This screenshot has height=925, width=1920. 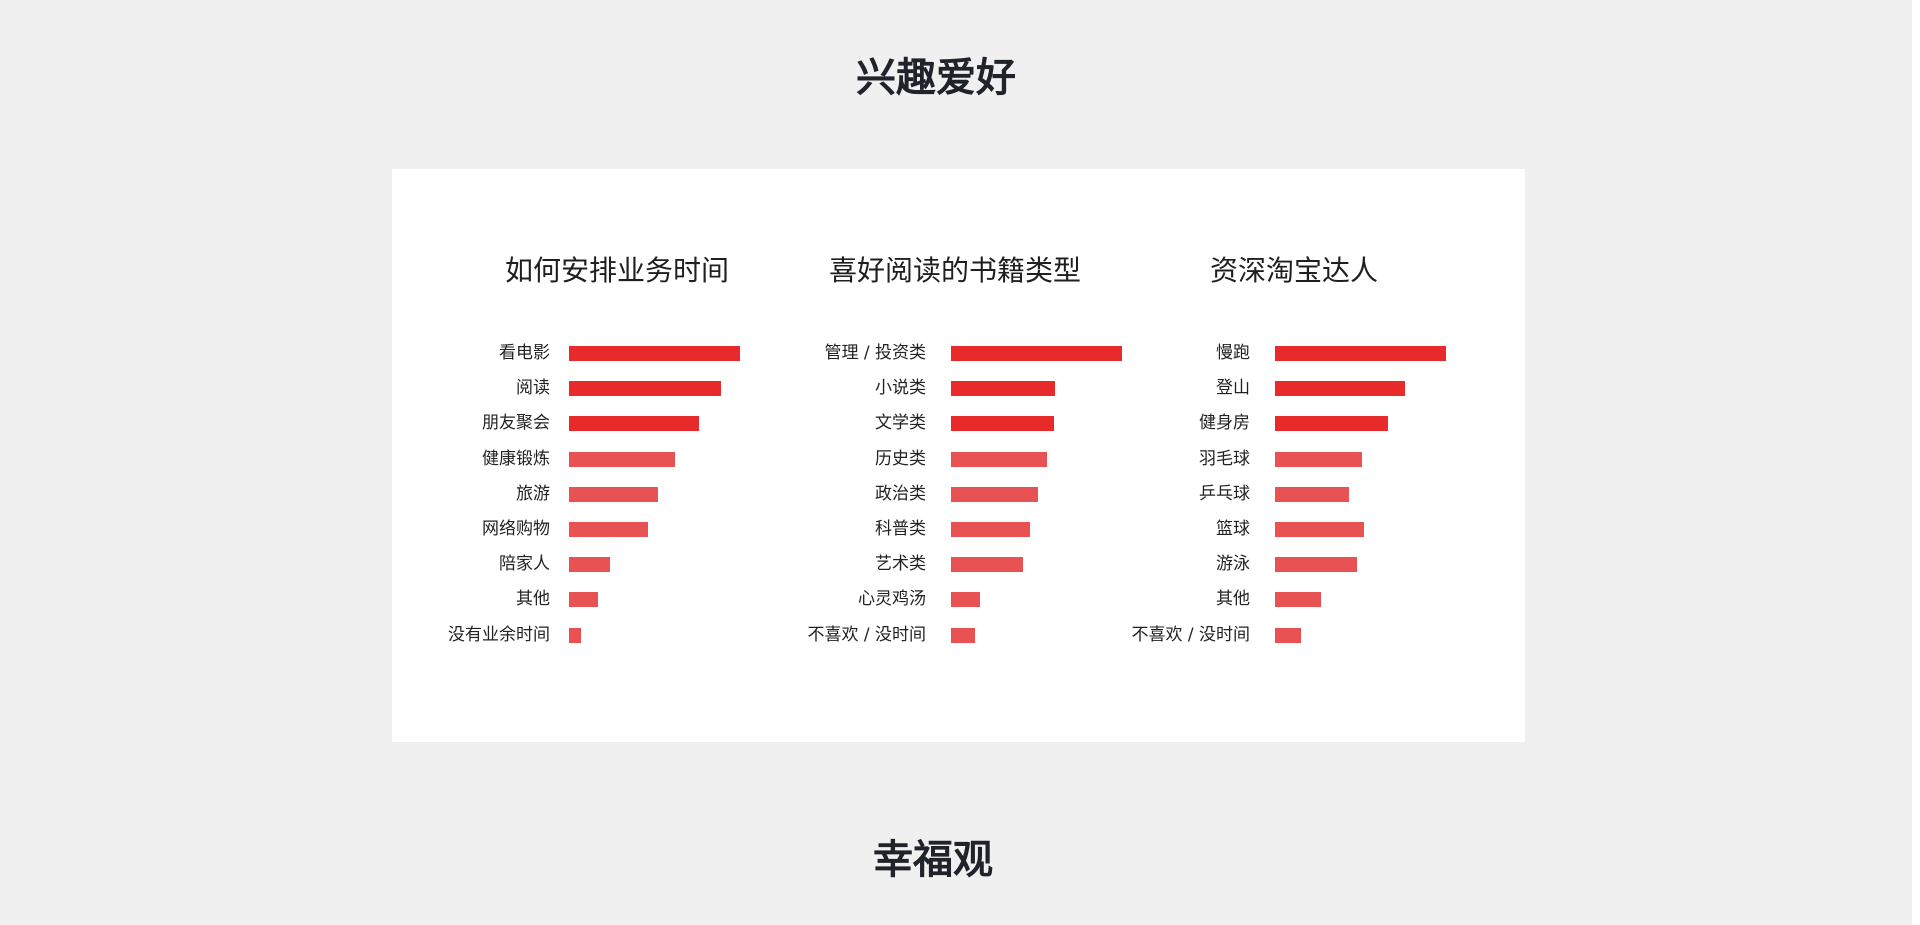 I want to click on category-label: 网络购物, so click(x=516, y=529).